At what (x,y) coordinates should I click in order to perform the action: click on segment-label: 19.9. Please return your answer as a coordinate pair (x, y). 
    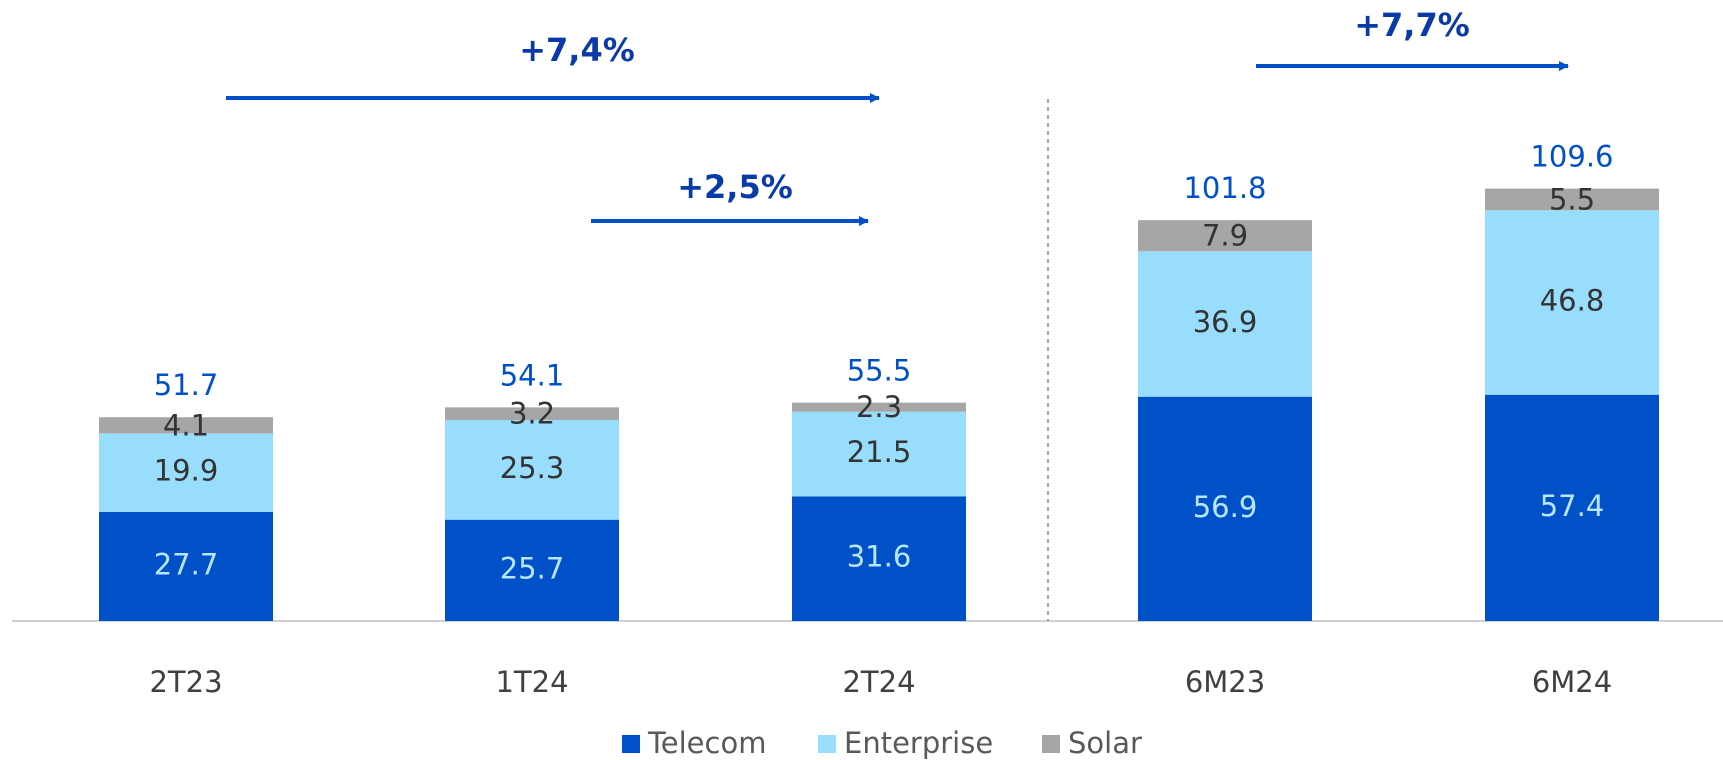
    Looking at the image, I should click on (186, 471).